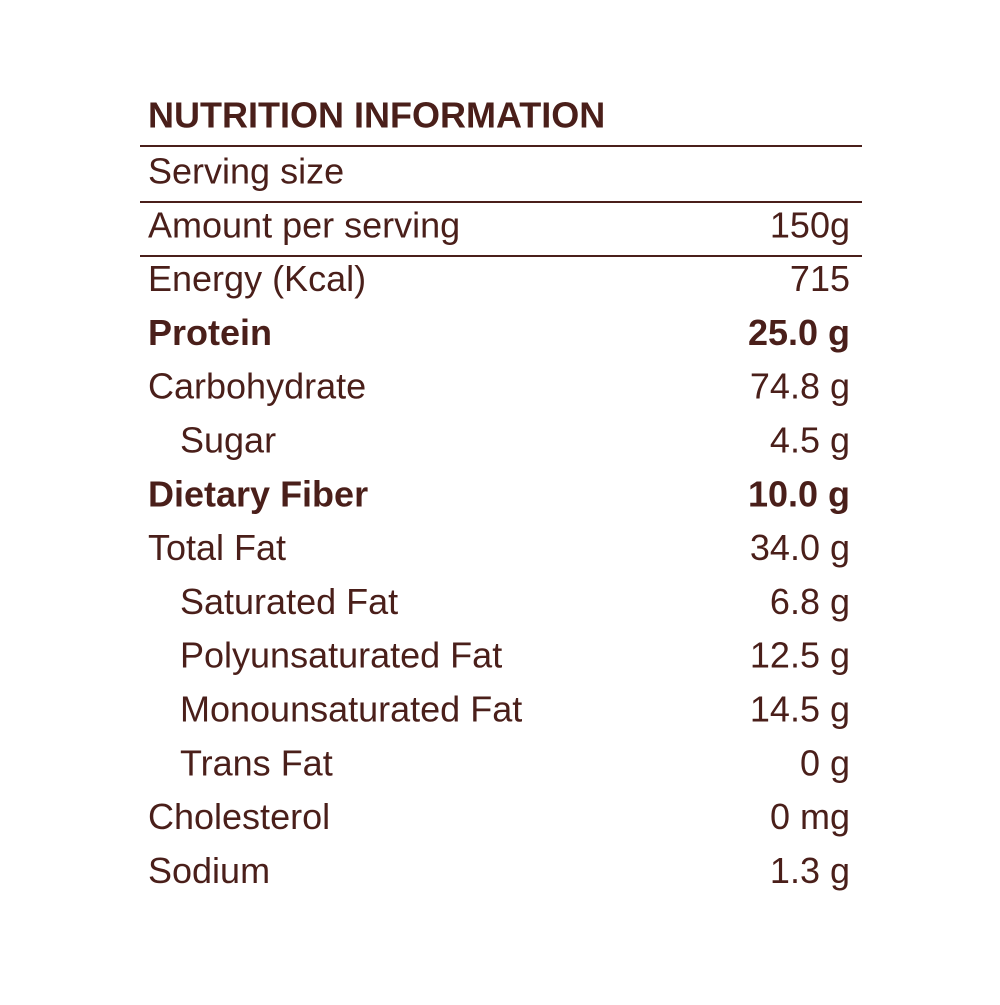 Image resolution: width=1000 pixels, height=1005 pixels. What do you see at coordinates (810, 870) in the screenshot?
I see `row-value: 1.3 g` at bounding box center [810, 870].